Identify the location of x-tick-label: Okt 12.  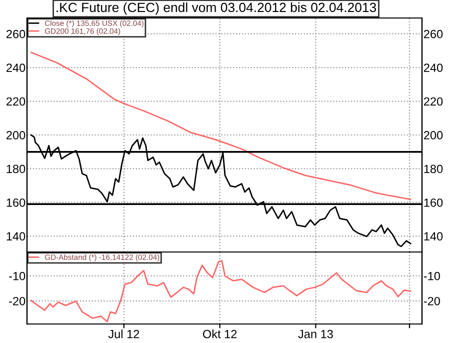
(219, 334).